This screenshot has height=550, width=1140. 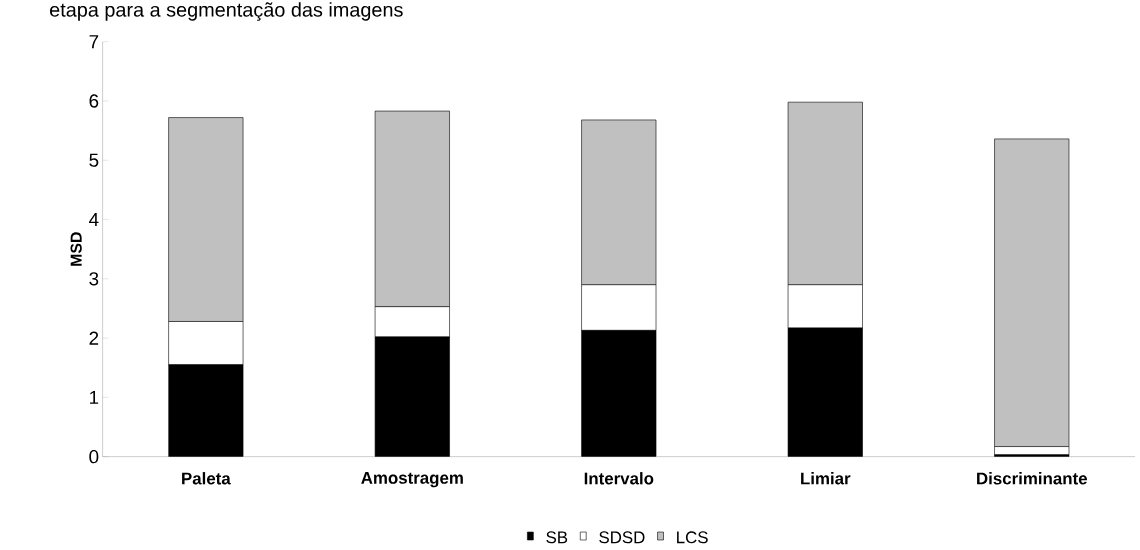 I want to click on x-tick-label: Paleta, so click(x=206, y=478).